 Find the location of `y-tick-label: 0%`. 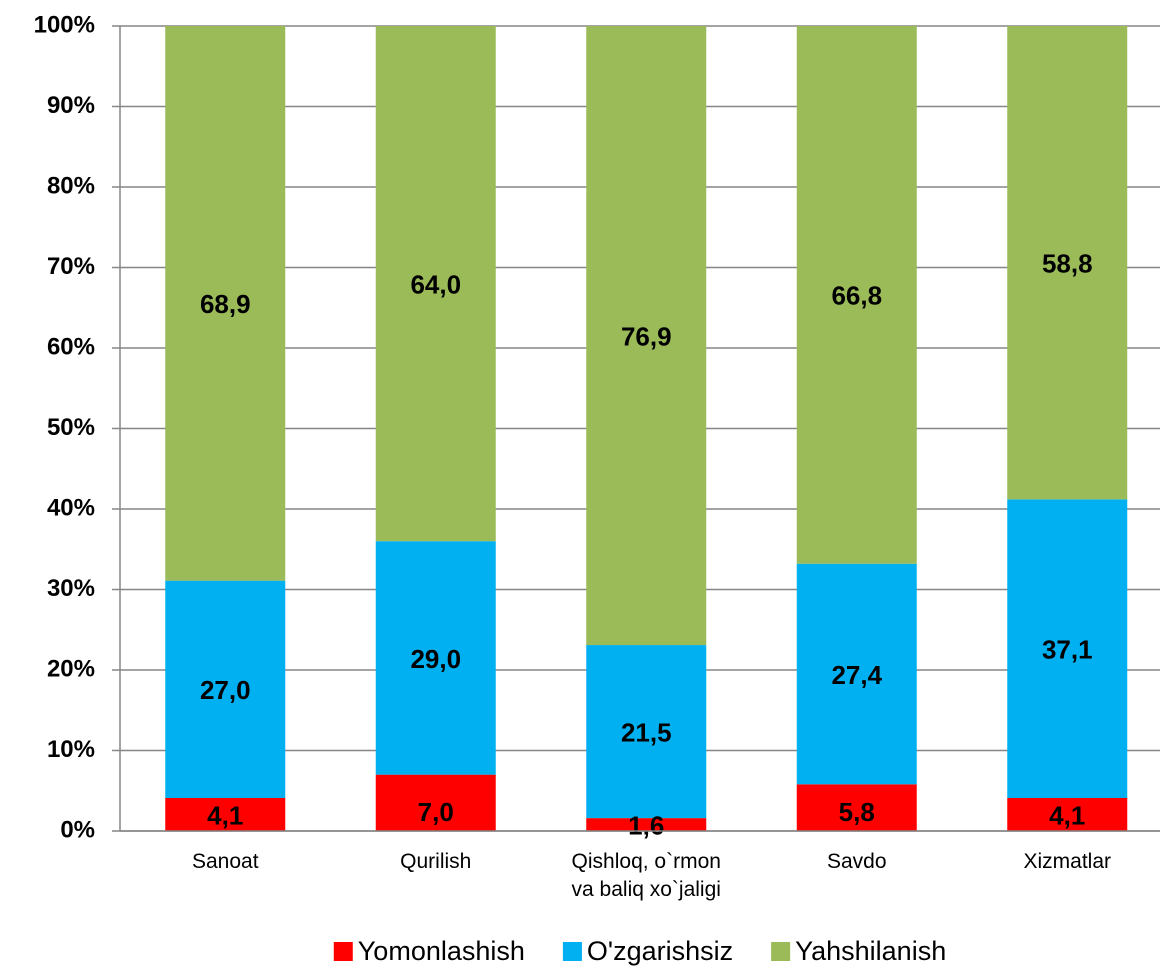

y-tick-label: 0% is located at coordinates (77, 829).